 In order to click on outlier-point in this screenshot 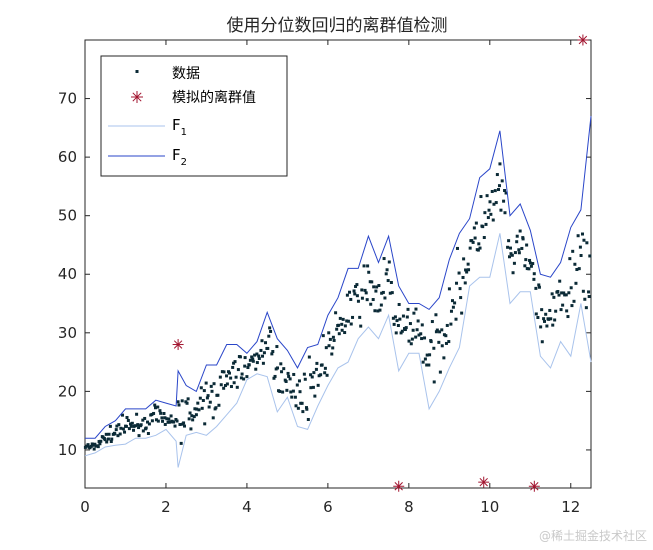, I will do `click(534, 486)`.